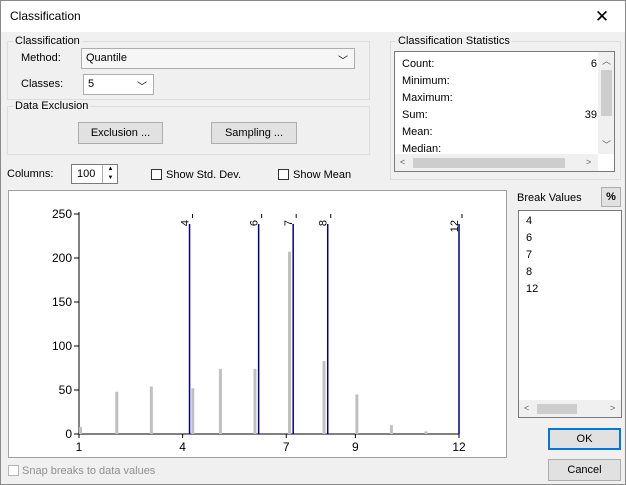 The height and width of the screenshot is (485, 626). Describe the element at coordinates (324, 223) in the screenshot. I see `break-label: 8` at that location.